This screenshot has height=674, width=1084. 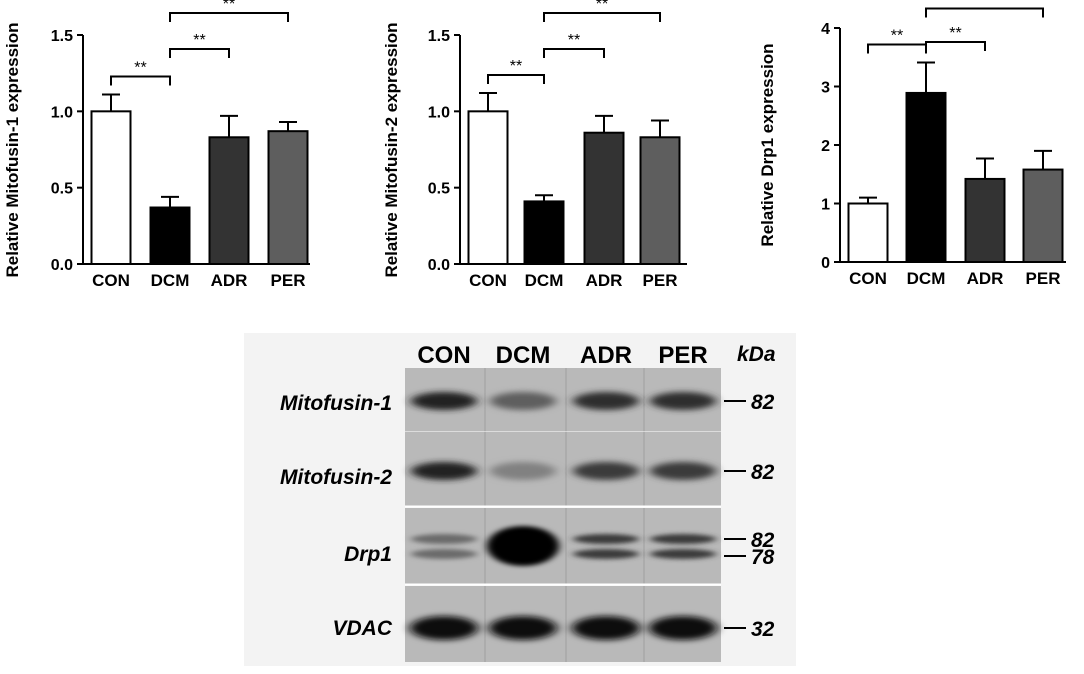 What do you see at coordinates (825, 29) in the screenshot?
I see `y-tick-label: 4` at bounding box center [825, 29].